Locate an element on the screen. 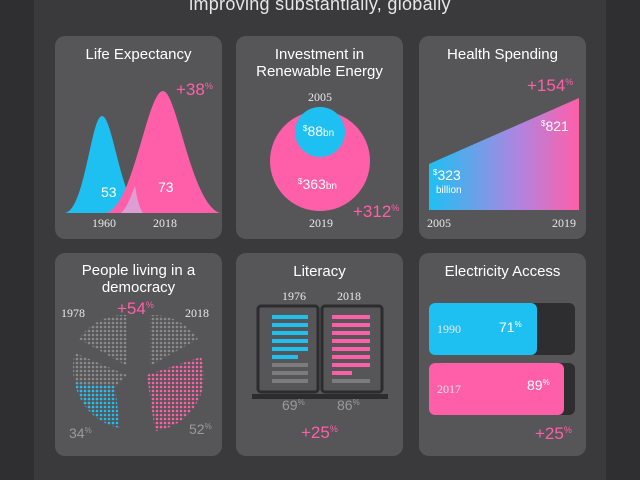 This screenshot has height=480, width=640. electricity-change: +25% is located at coordinates (553, 433).